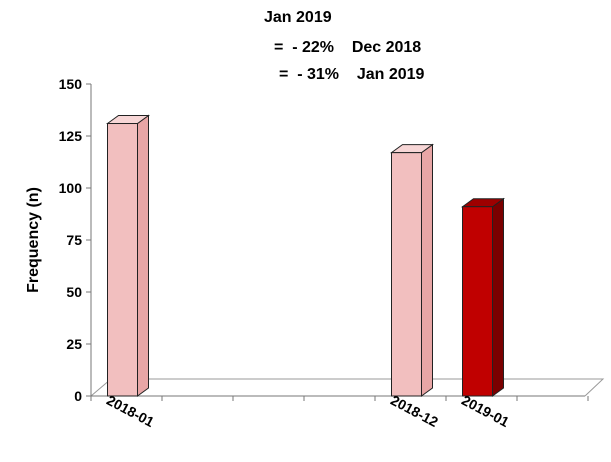 Image resolution: width=611 pixels, height=462 pixels. I want to click on x-category-label: 2018-12, so click(414, 411).